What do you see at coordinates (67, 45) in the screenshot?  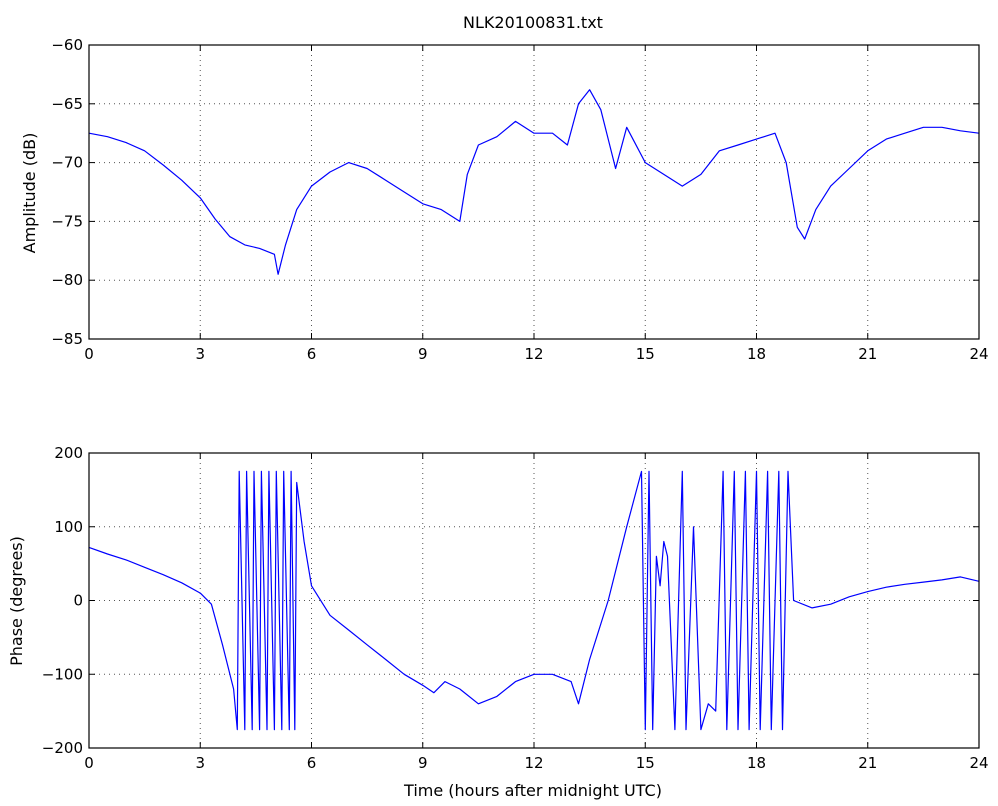 I see `y-tick-label: −60` at bounding box center [67, 45].